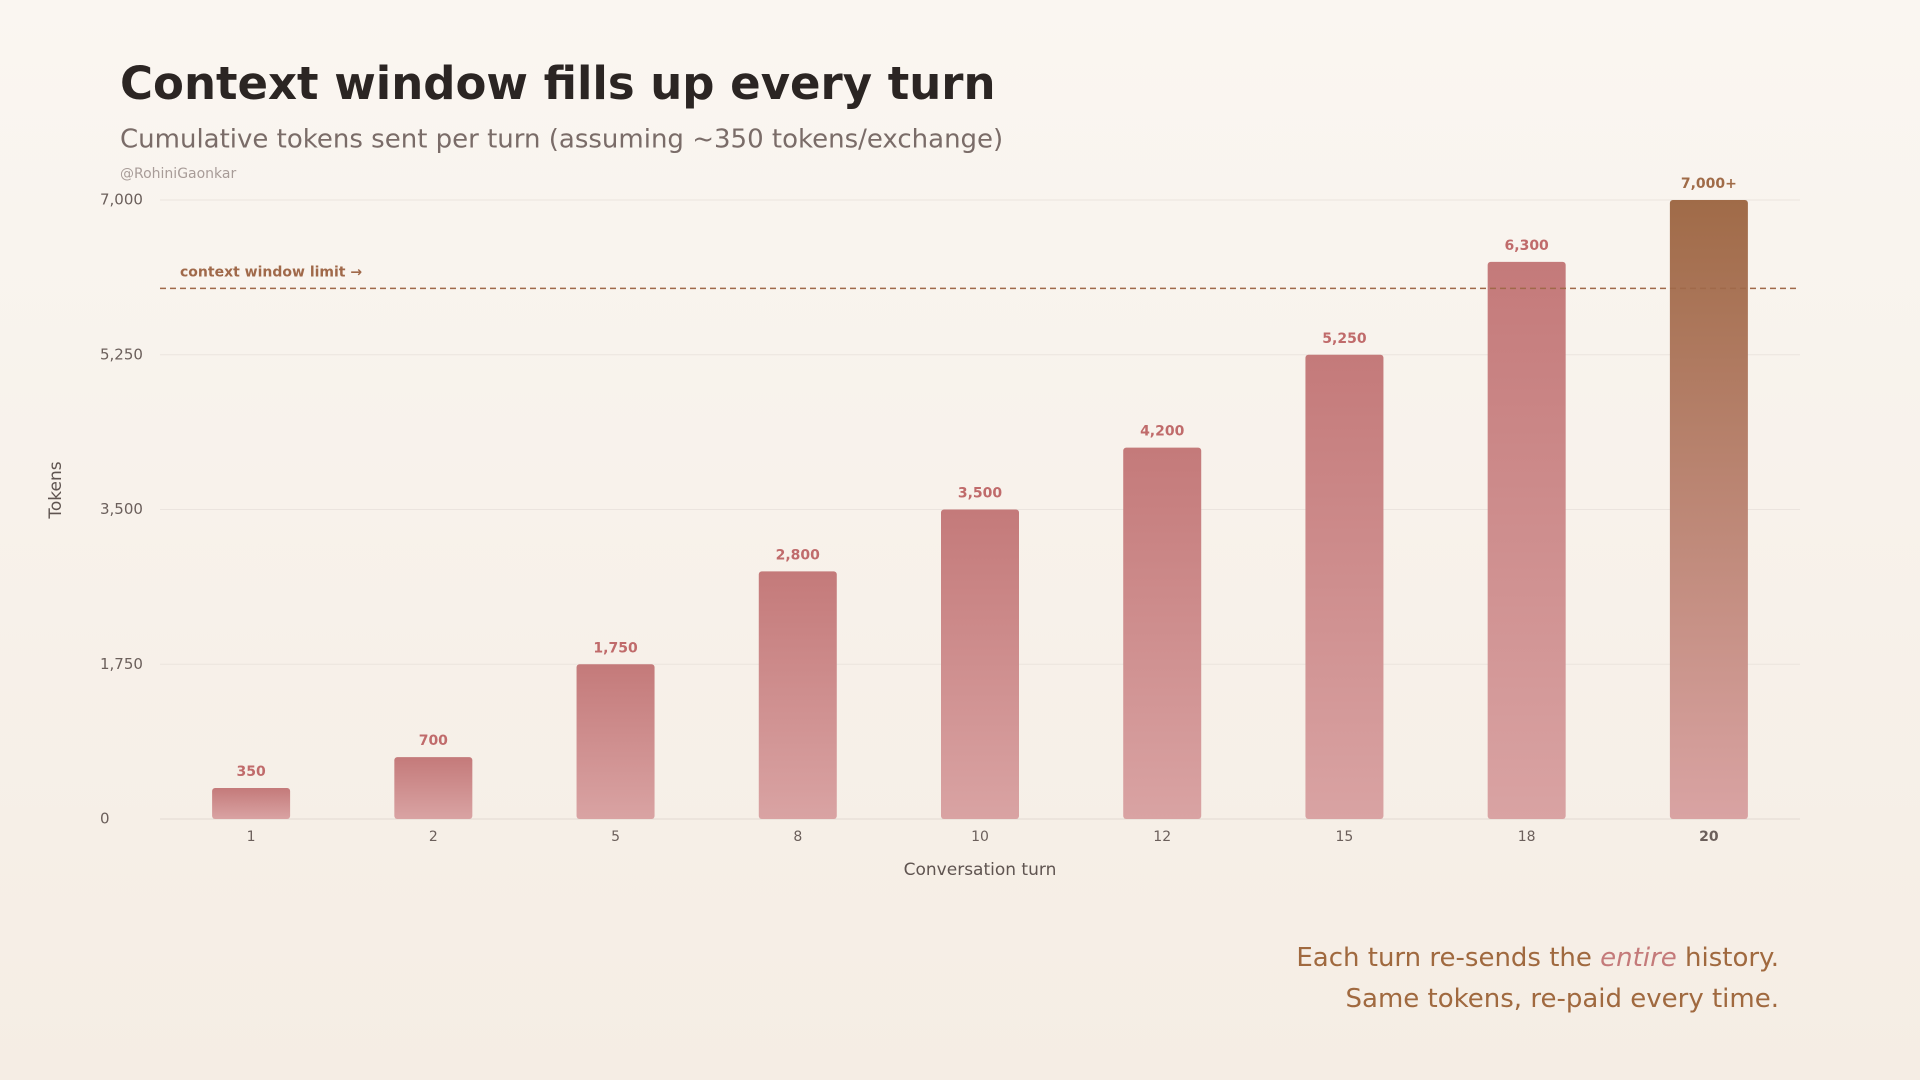 This screenshot has width=1920, height=1080. I want to click on credit: @RohiniGaonkar, so click(178, 174).